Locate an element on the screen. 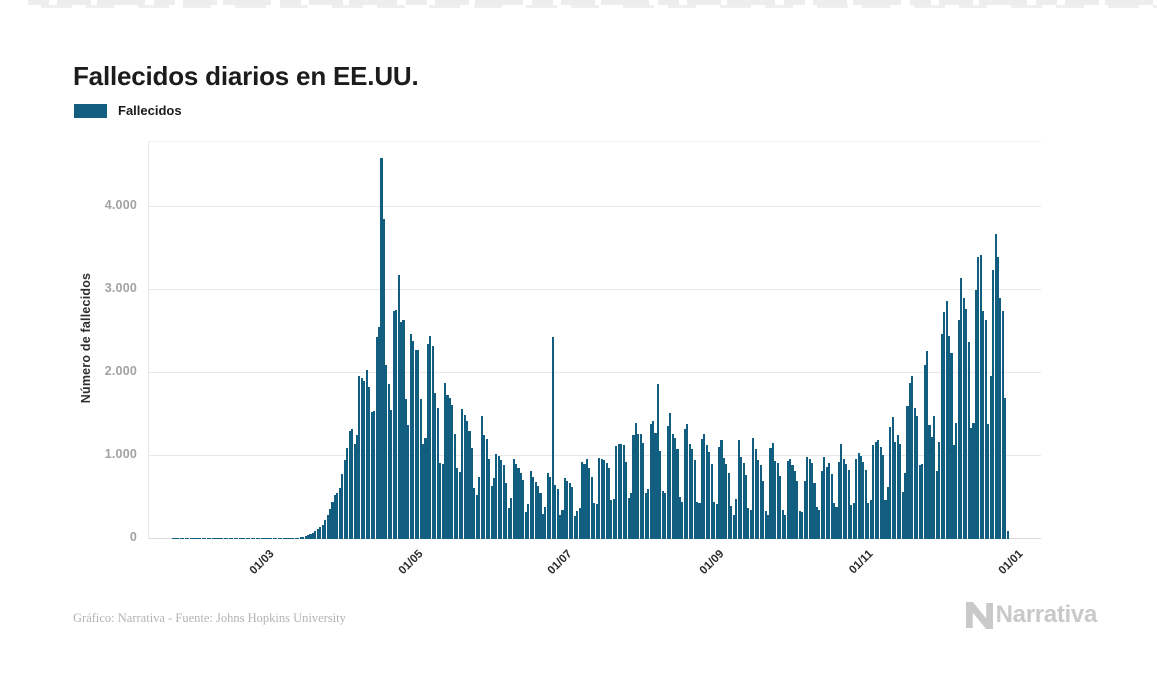  legend-item-fallecidos: Fallecidos is located at coordinates (128, 110).